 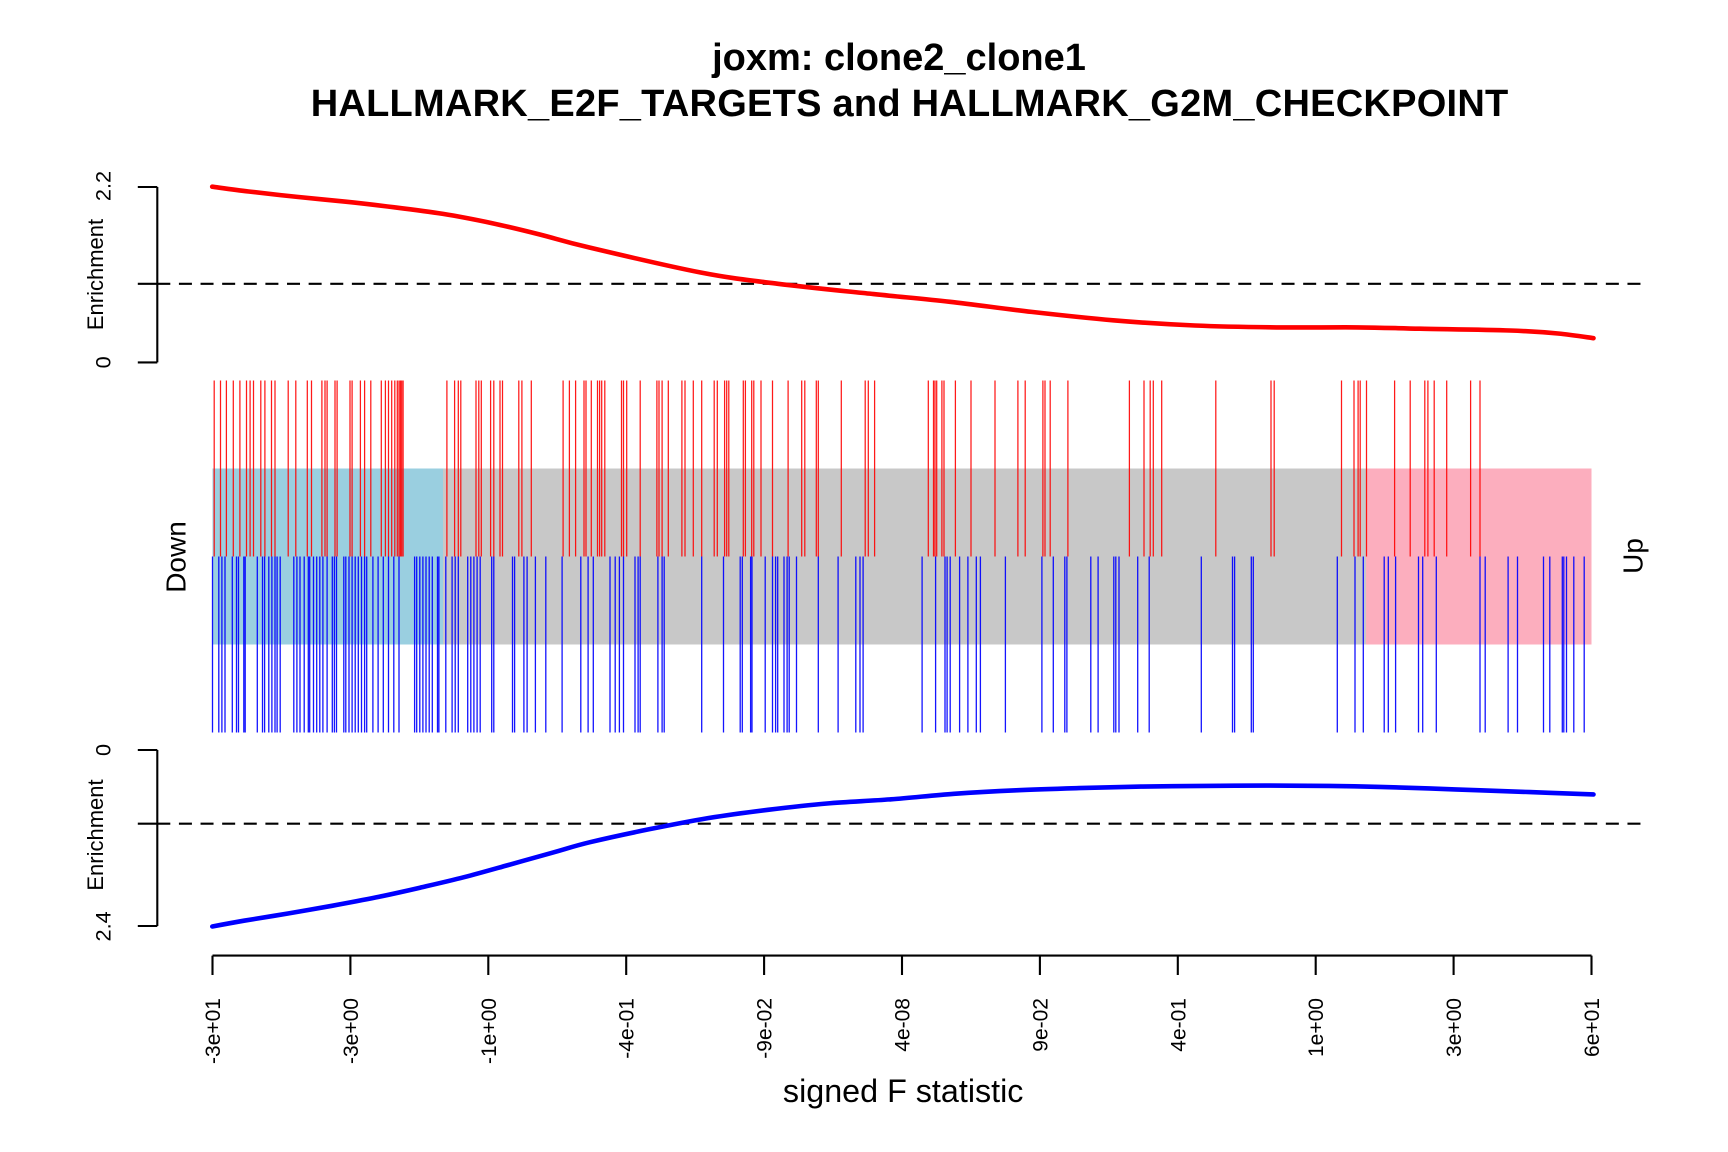 What do you see at coordinates (489, 1031) in the screenshot?
I see `svg-text: -1e+00` at bounding box center [489, 1031].